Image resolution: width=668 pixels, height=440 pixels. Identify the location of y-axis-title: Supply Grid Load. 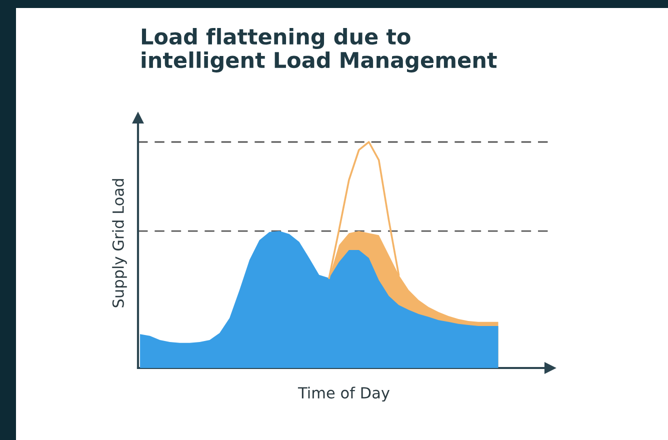
(119, 243).